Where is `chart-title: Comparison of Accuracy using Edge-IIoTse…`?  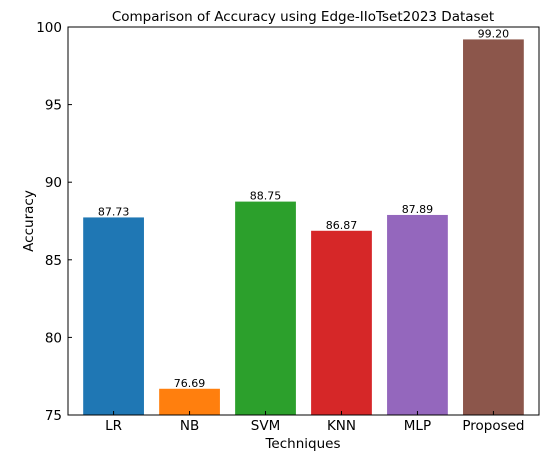
chart-title: Comparison of Accuracy using Edge-IIoTse… is located at coordinates (303, 17).